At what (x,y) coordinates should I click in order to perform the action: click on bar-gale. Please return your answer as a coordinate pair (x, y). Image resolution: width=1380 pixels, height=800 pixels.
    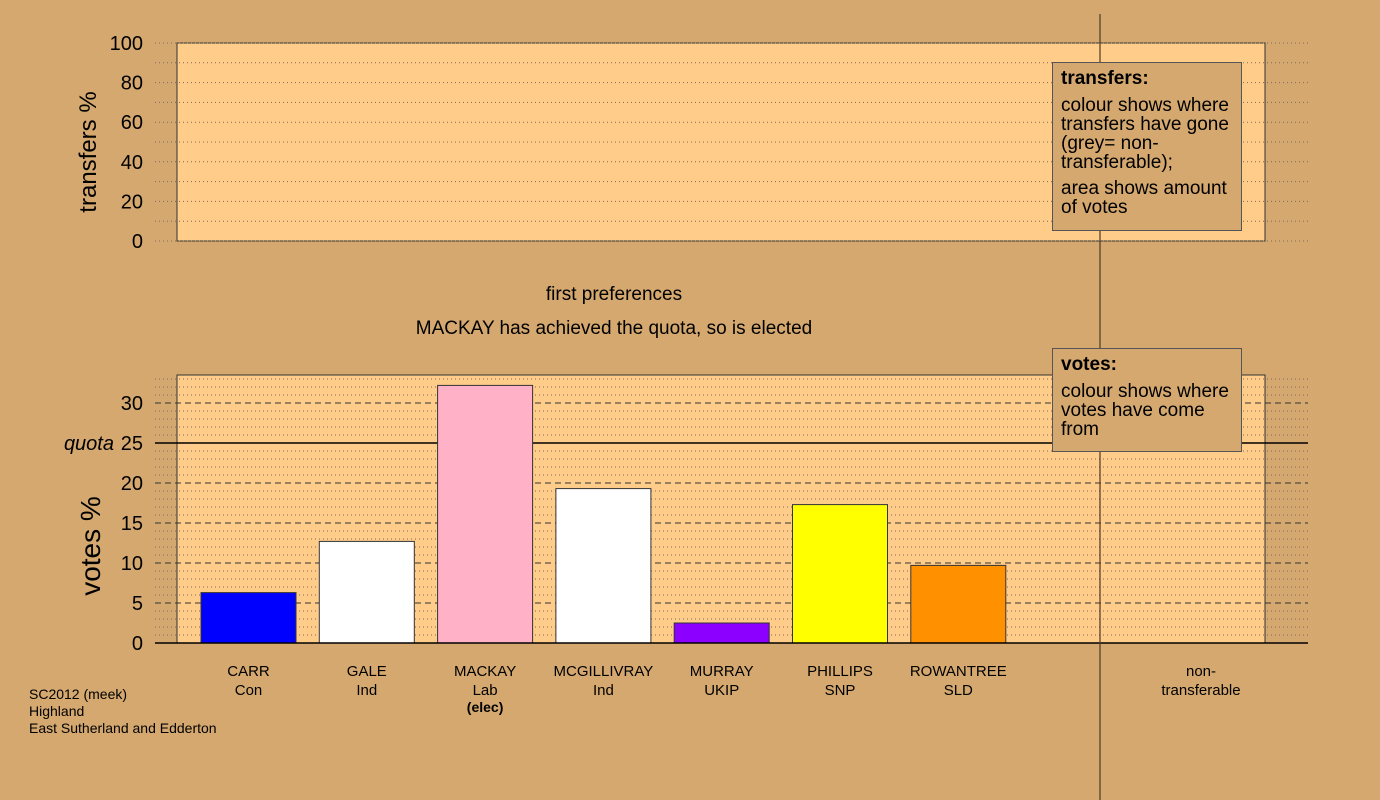
    Looking at the image, I should click on (366, 592).